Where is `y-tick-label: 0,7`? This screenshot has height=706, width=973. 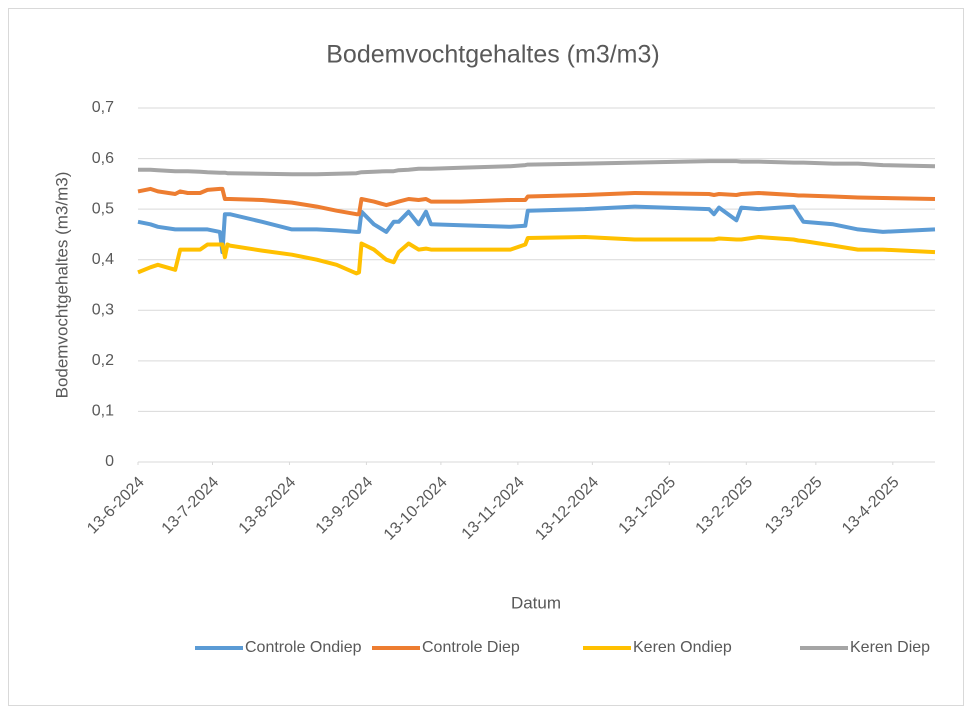
y-tick-label: 0,7 is located at coordinates (103, 107).